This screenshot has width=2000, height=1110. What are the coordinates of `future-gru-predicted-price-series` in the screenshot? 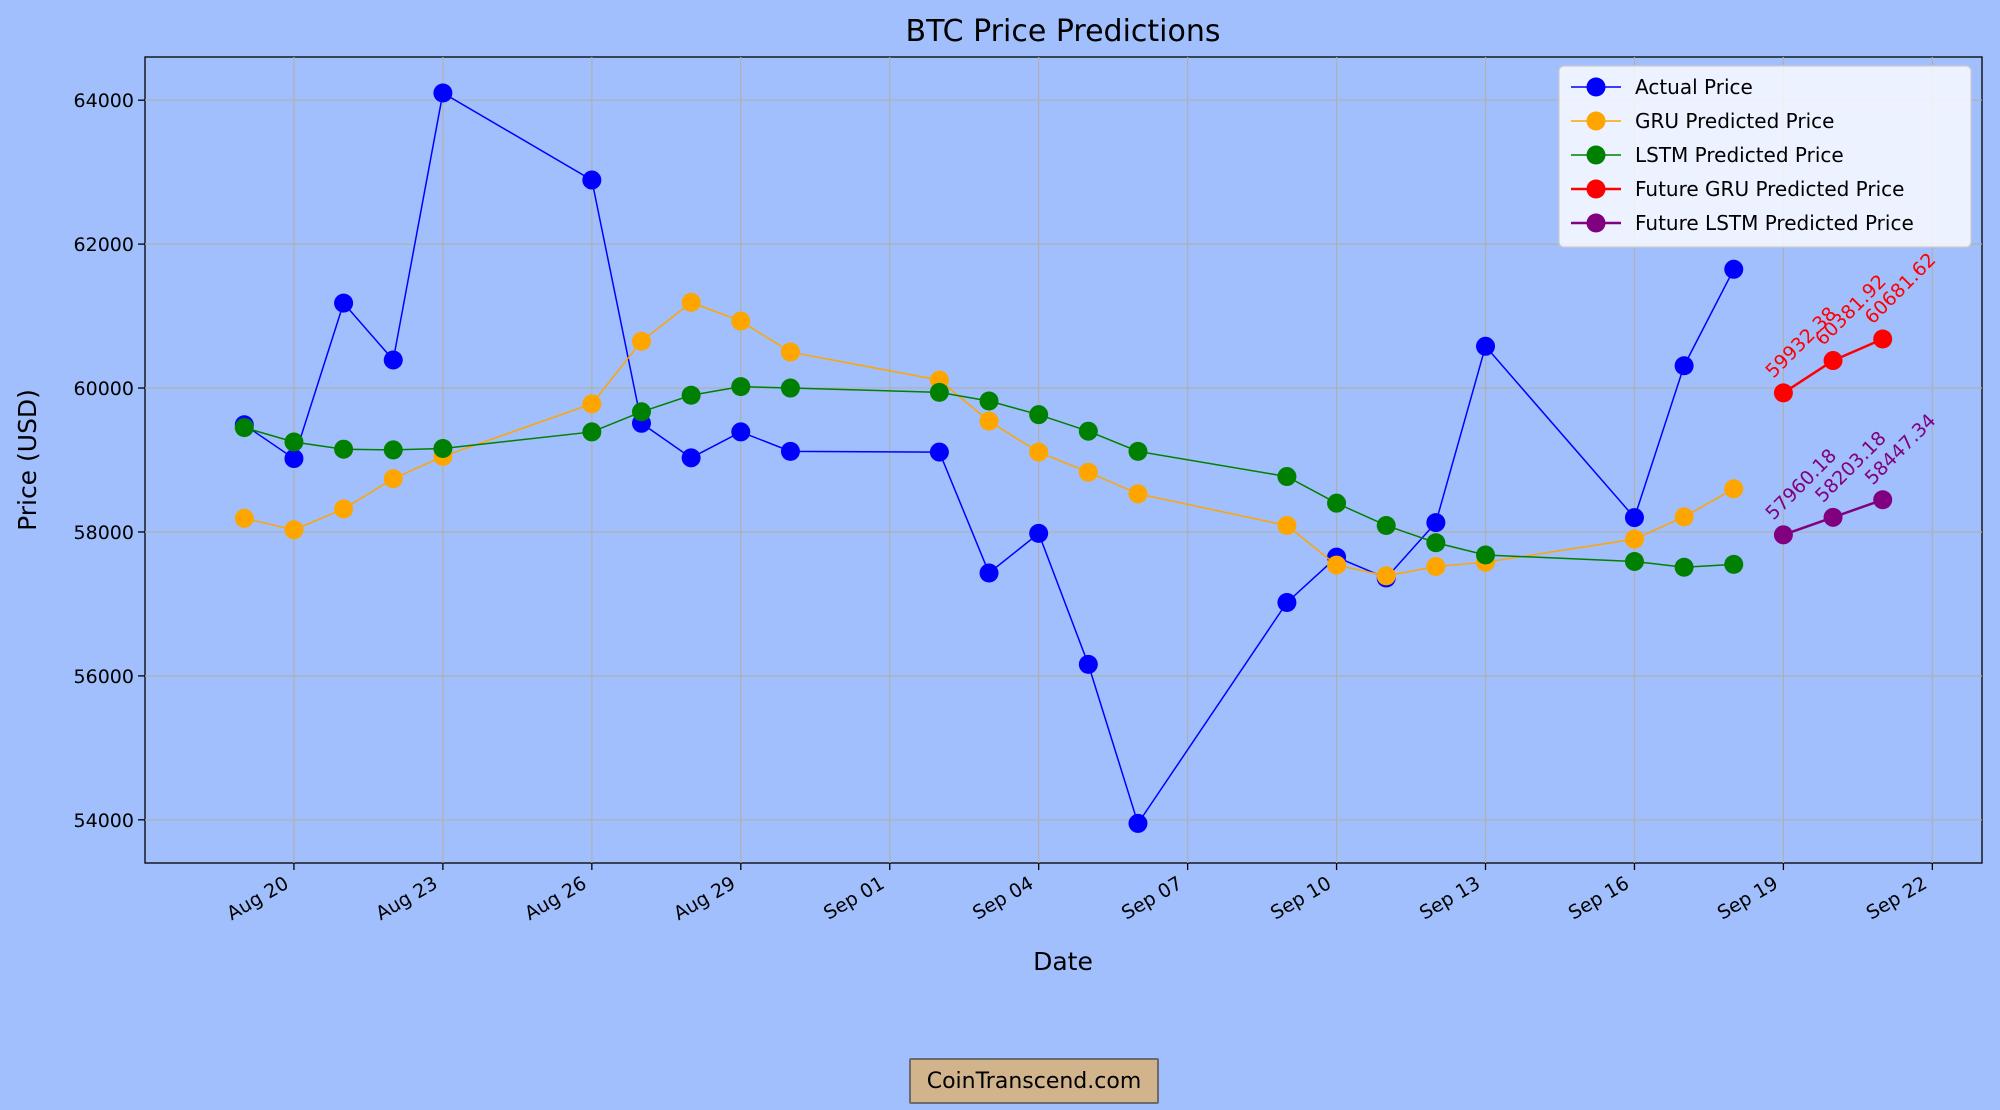 It's located at (1833, 366).